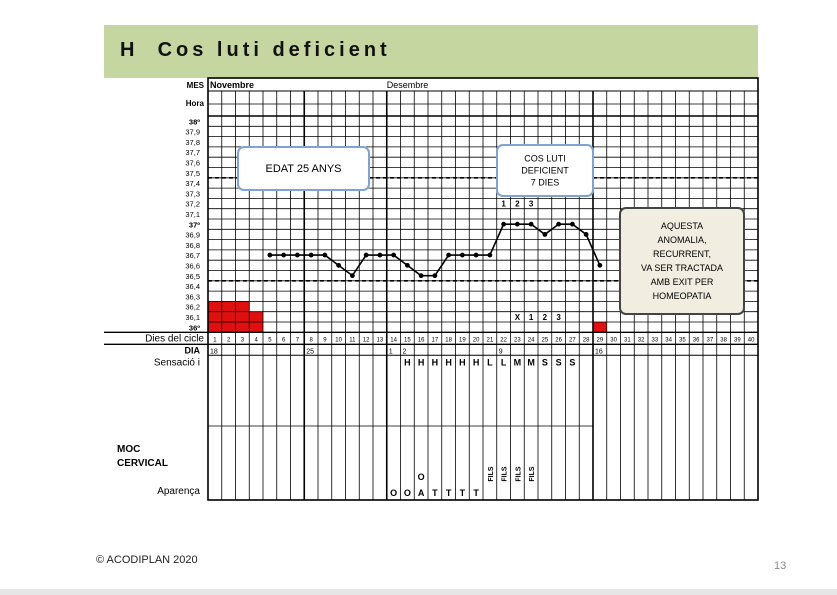 Image resolution: width=837 pixels, height=595 pixels. I want to click on title-letter: H, so click(129, 50).